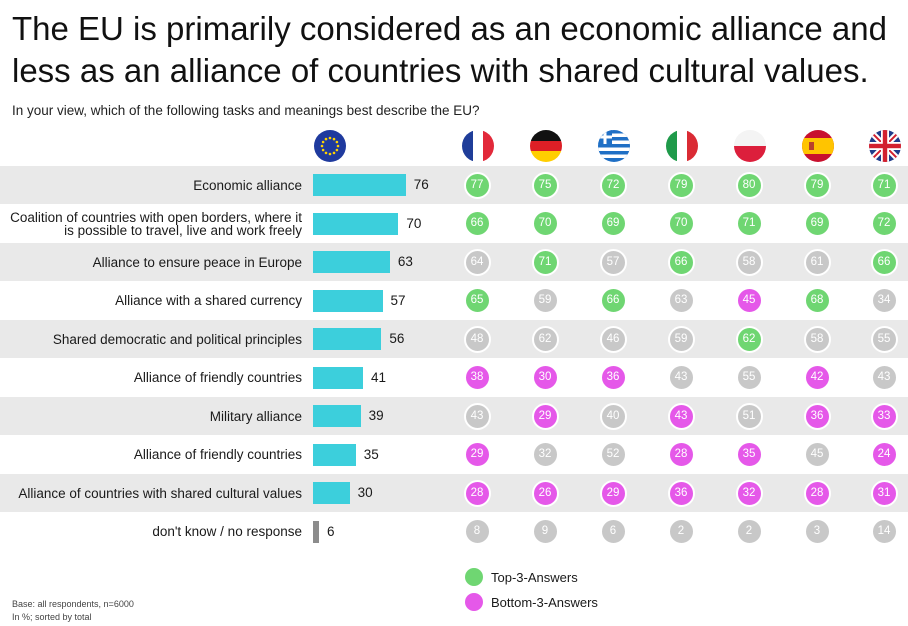 This screenshot has width=908, height=626. Describe the element at coordinates (227, 532) in the screenshot. I see `row-label: don't know / no response` at that location.